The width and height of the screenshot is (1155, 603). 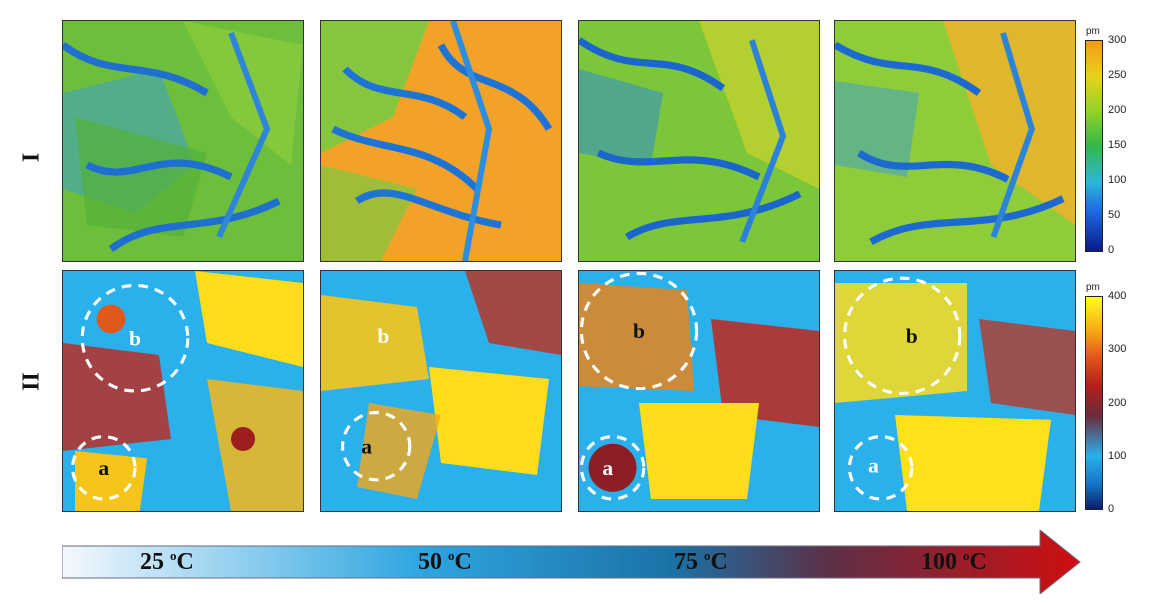 I want to click on colorbar-bottom-tick: 100, so click(x=1117, y=456).